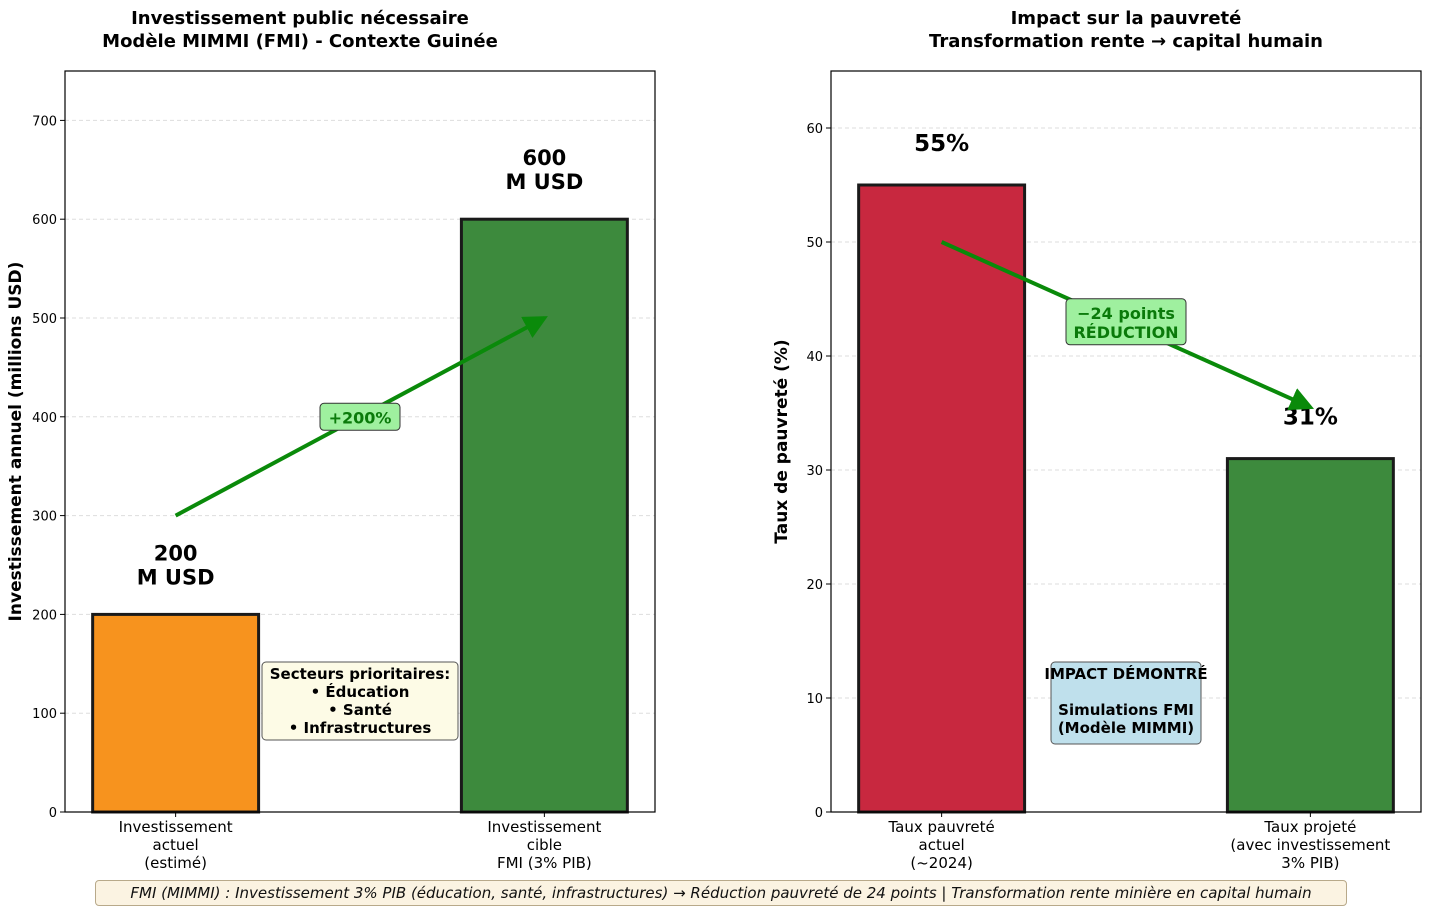  Describe the element at coordinates (1309, 827) in the screenshot. I see `x-tick-label: Taux projeté` at that location.